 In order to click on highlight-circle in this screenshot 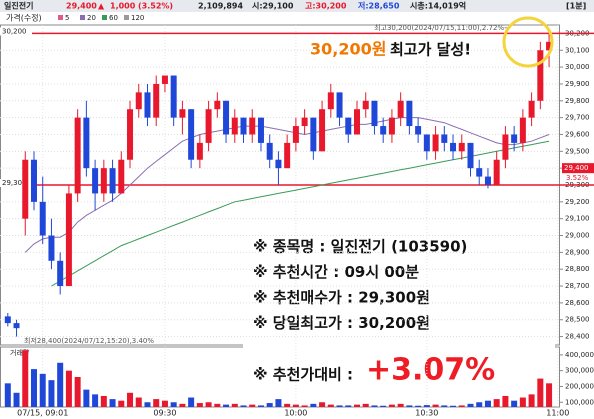, I will do `click(528, 42)`.